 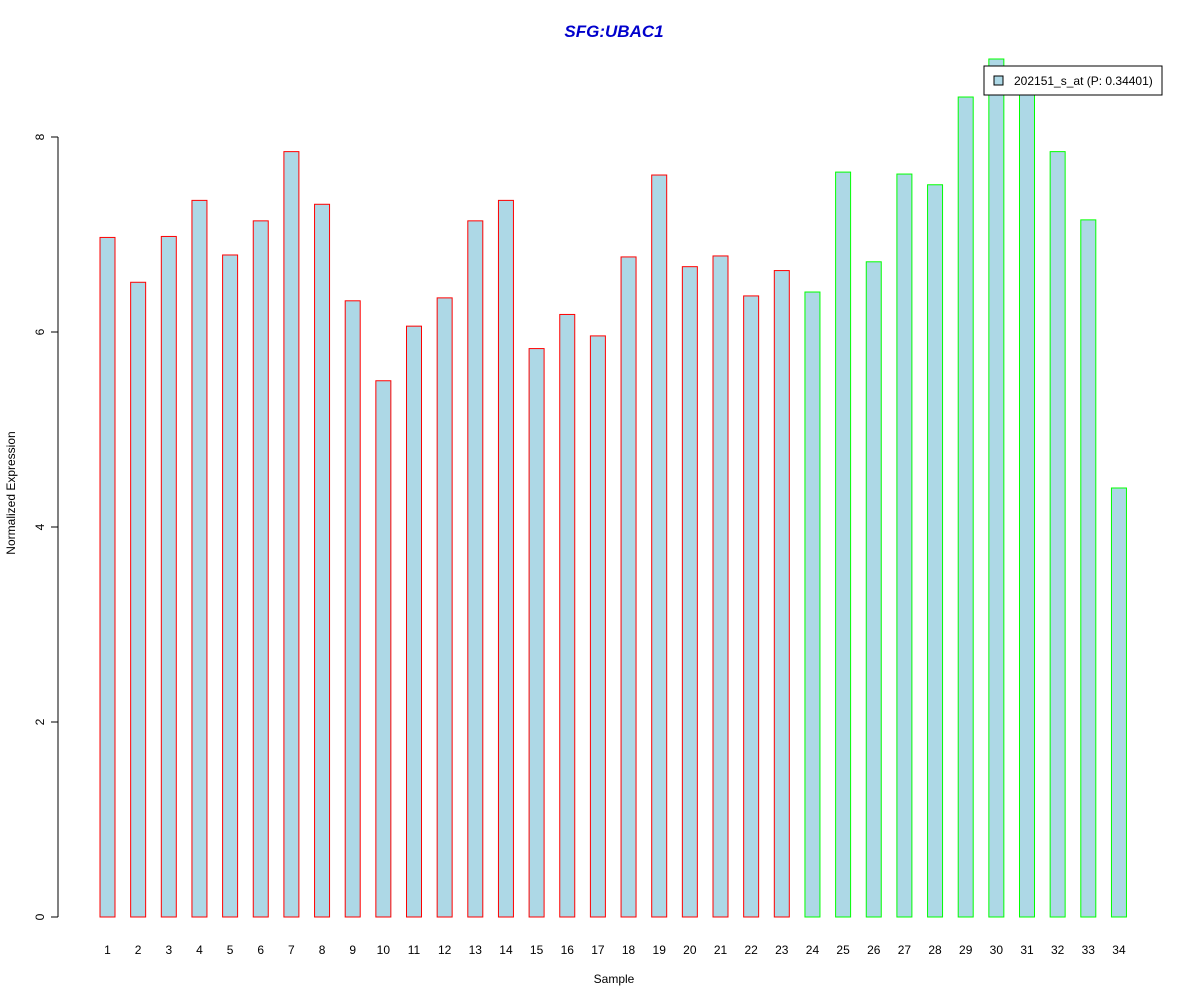 I want to click on x-axis-label: Sample, so click(x=614, y=979).